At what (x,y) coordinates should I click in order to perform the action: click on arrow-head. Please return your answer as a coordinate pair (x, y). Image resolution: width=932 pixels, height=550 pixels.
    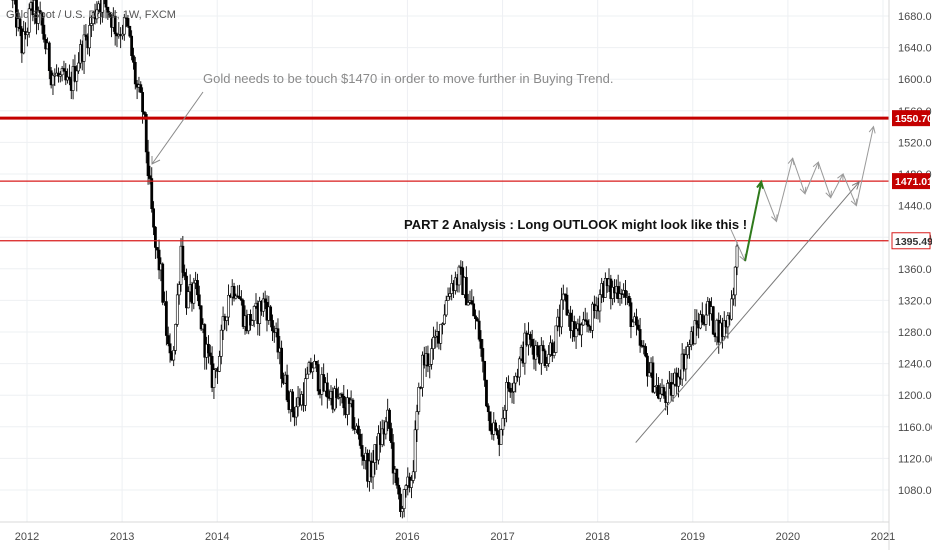
    Looking at the image, I should click on (856, 185).